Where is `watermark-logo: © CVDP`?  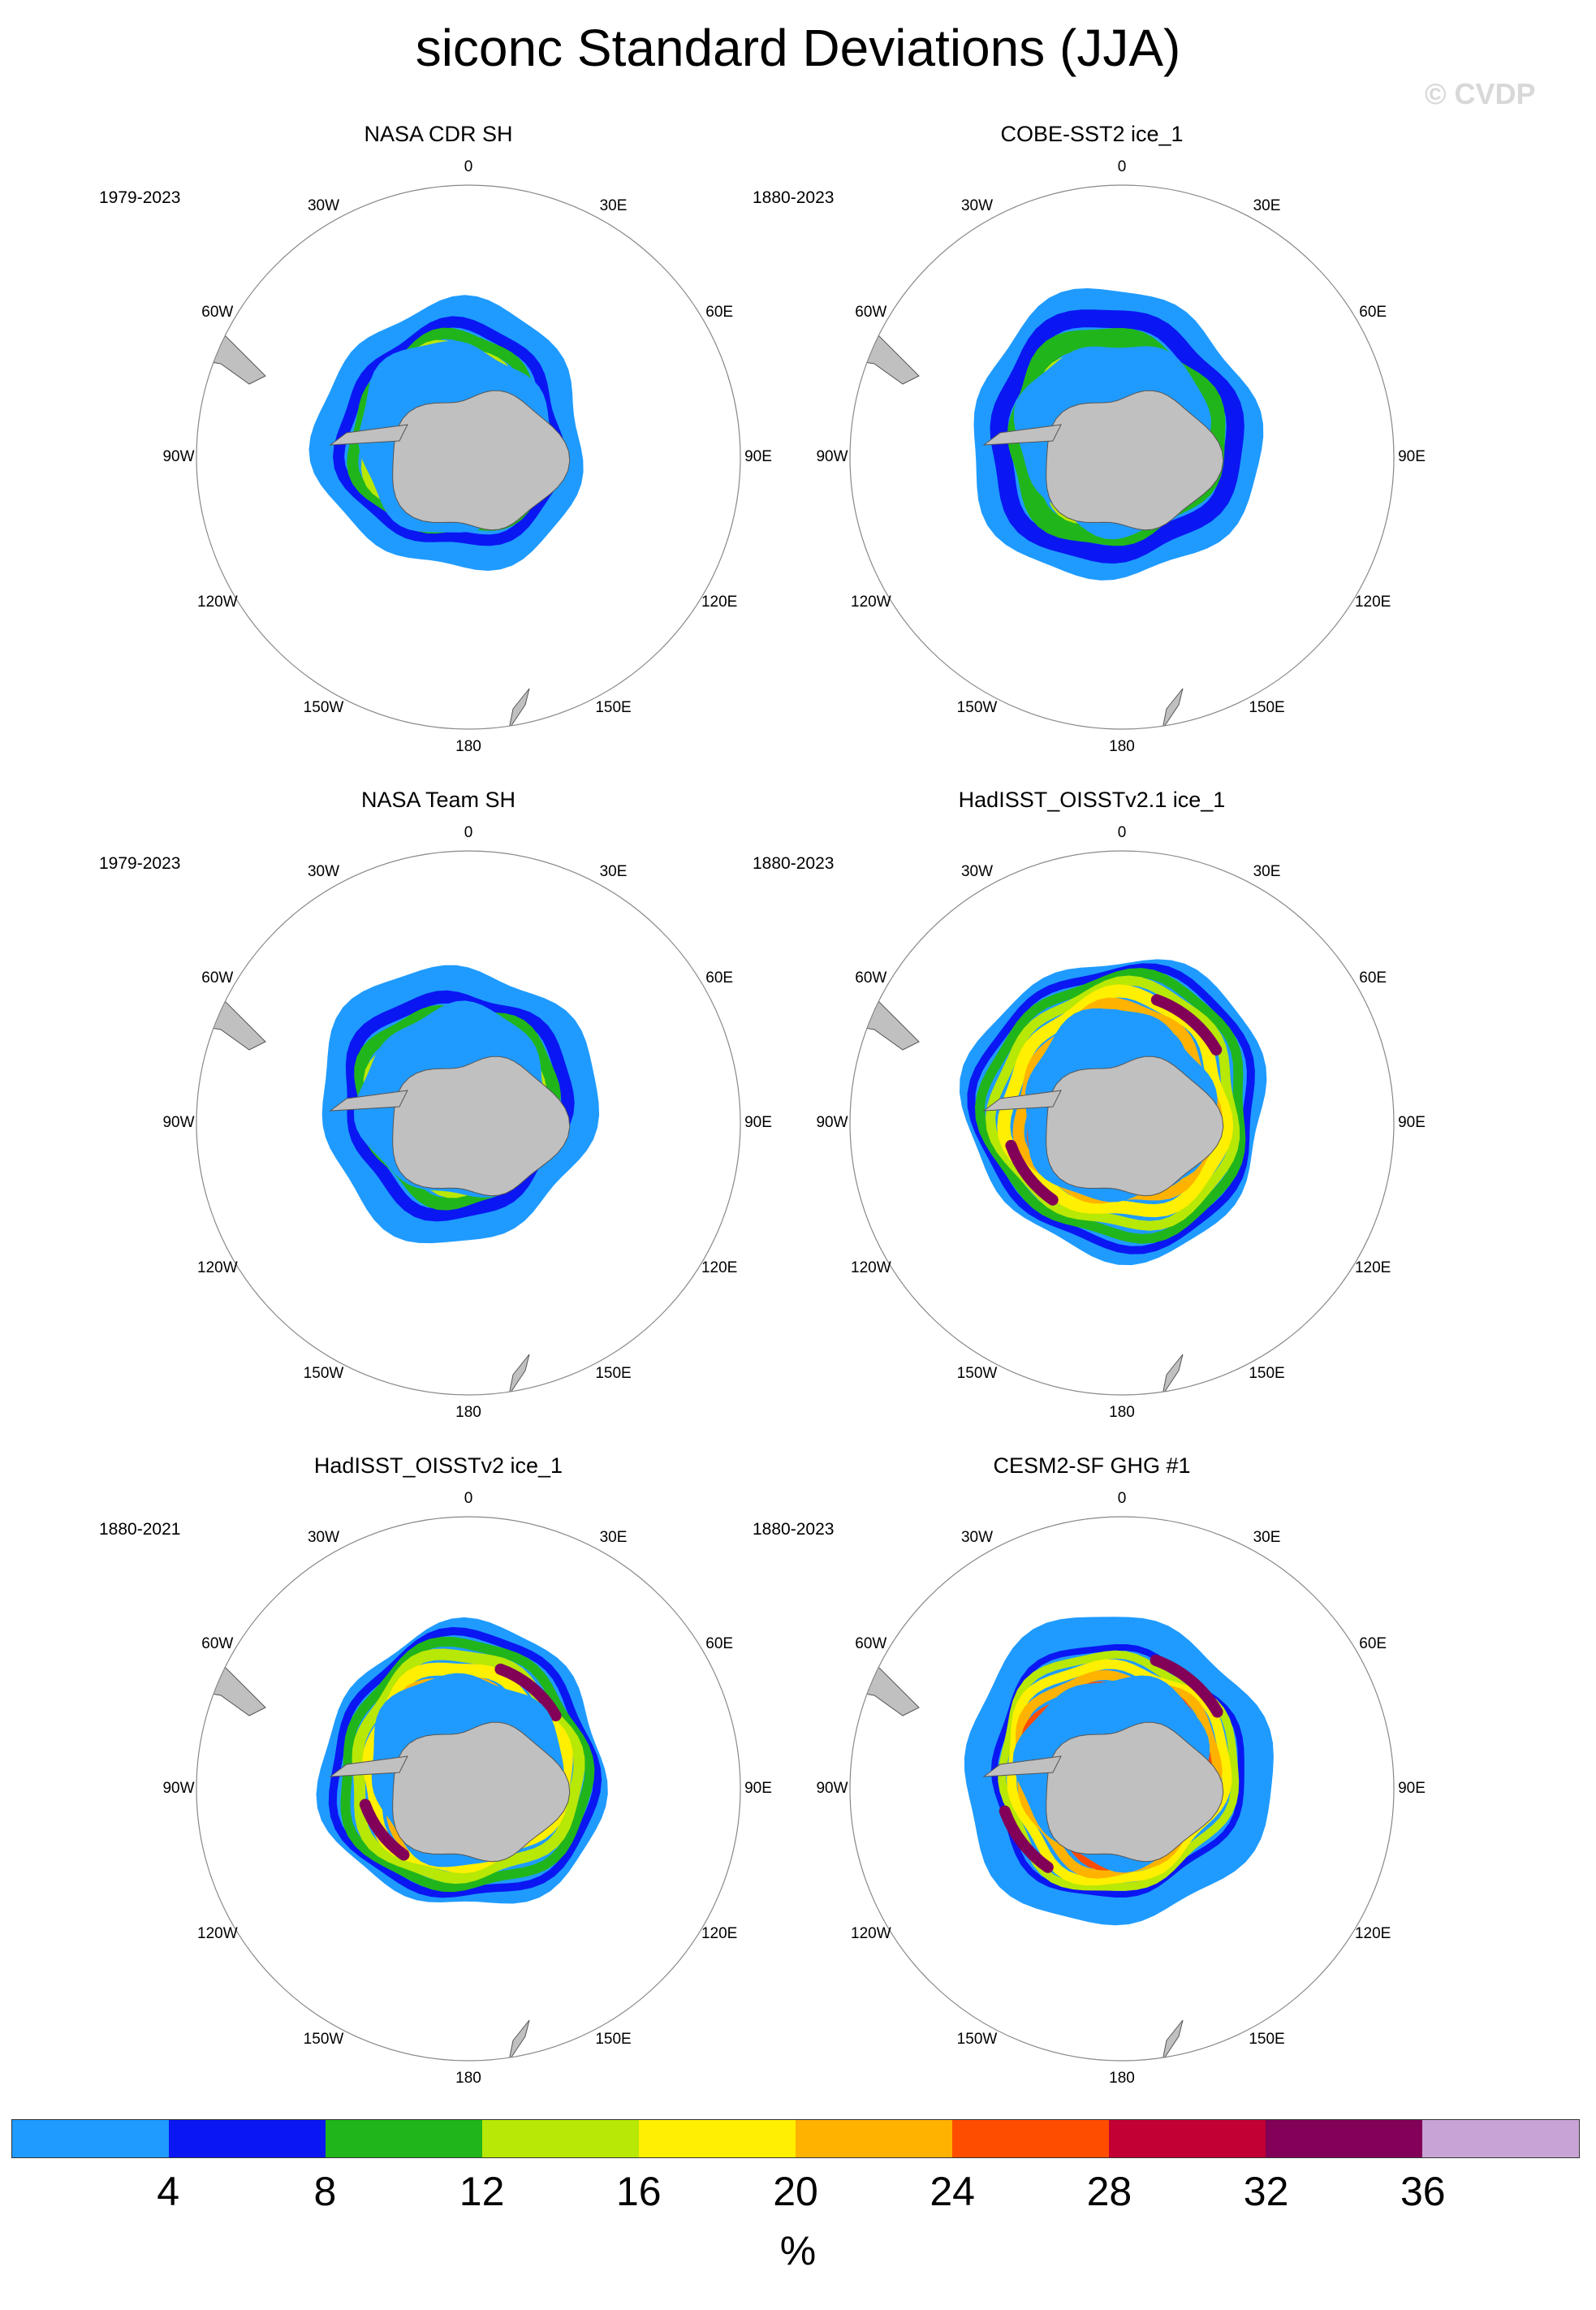 watermark-logo: © CVDP is located at coordinates (1480, 93).